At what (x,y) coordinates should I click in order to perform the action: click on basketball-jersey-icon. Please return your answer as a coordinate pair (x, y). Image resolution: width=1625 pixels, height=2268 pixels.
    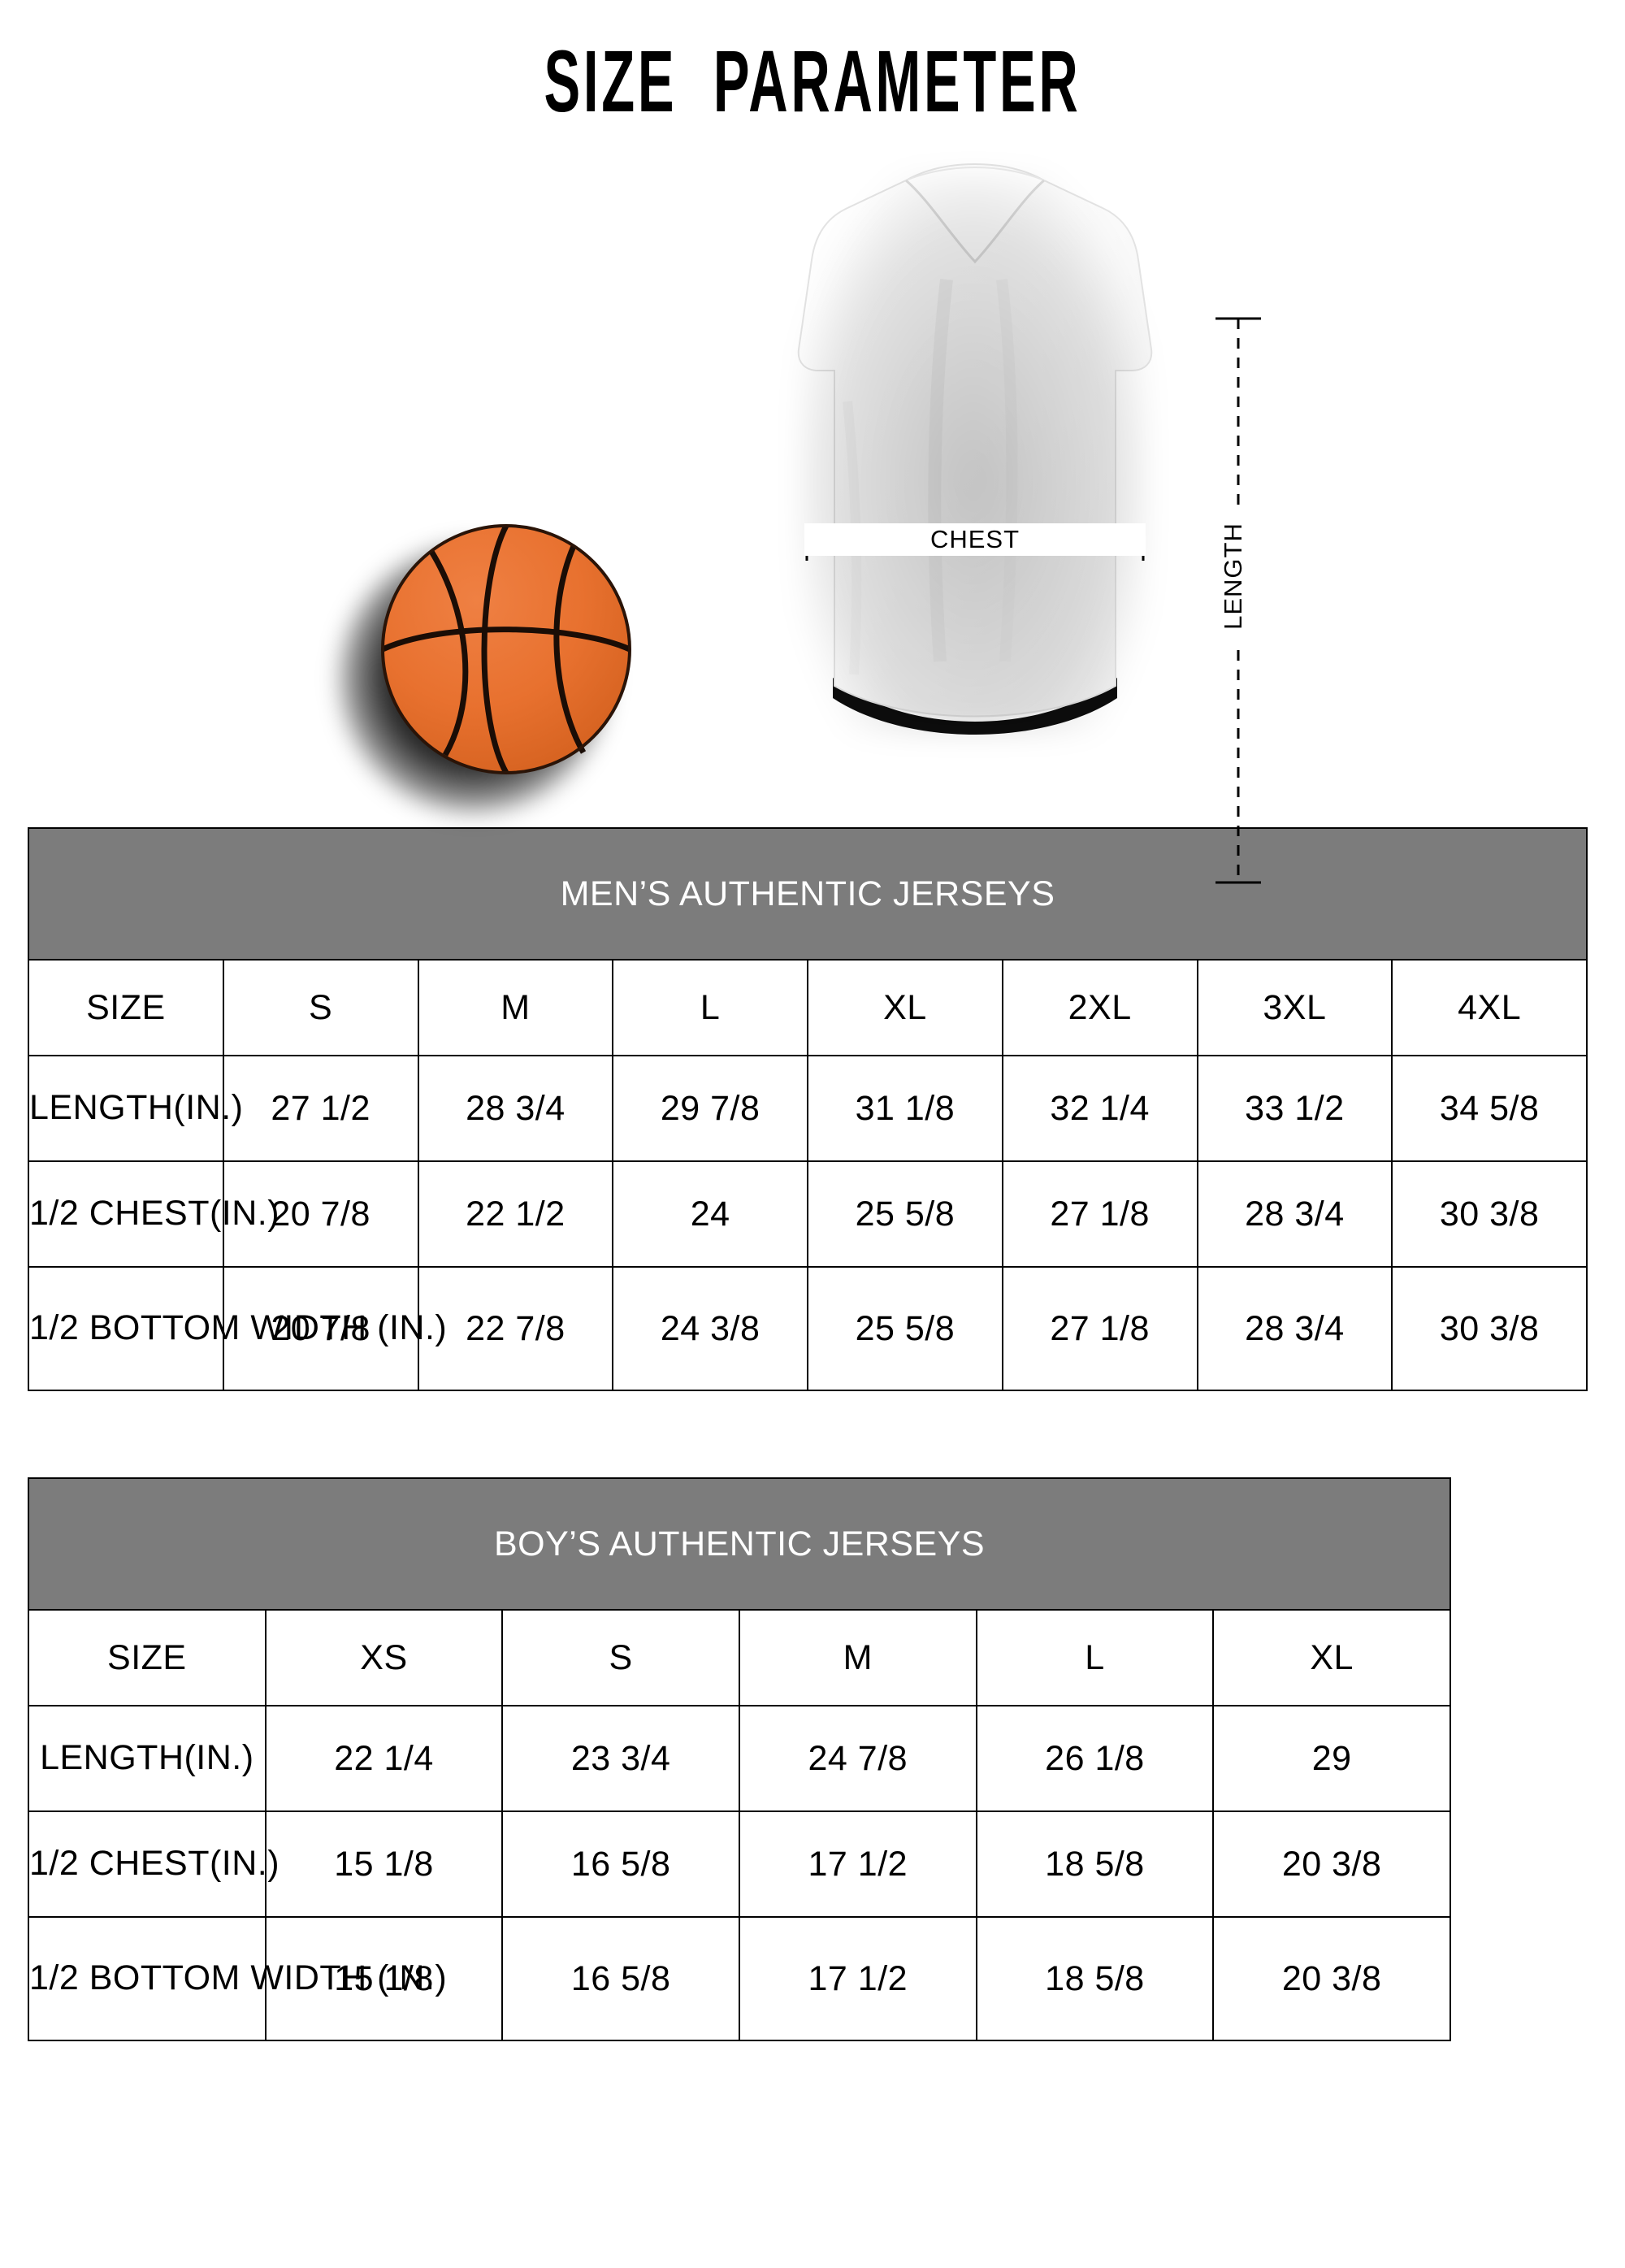
    Looking at the image, I should click on (975, 449).